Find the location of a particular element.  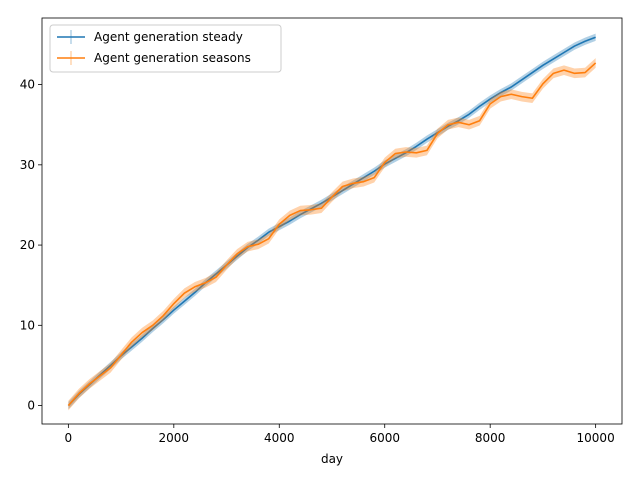

x-tick-label: 8000 is located at coordinates (490, 438).